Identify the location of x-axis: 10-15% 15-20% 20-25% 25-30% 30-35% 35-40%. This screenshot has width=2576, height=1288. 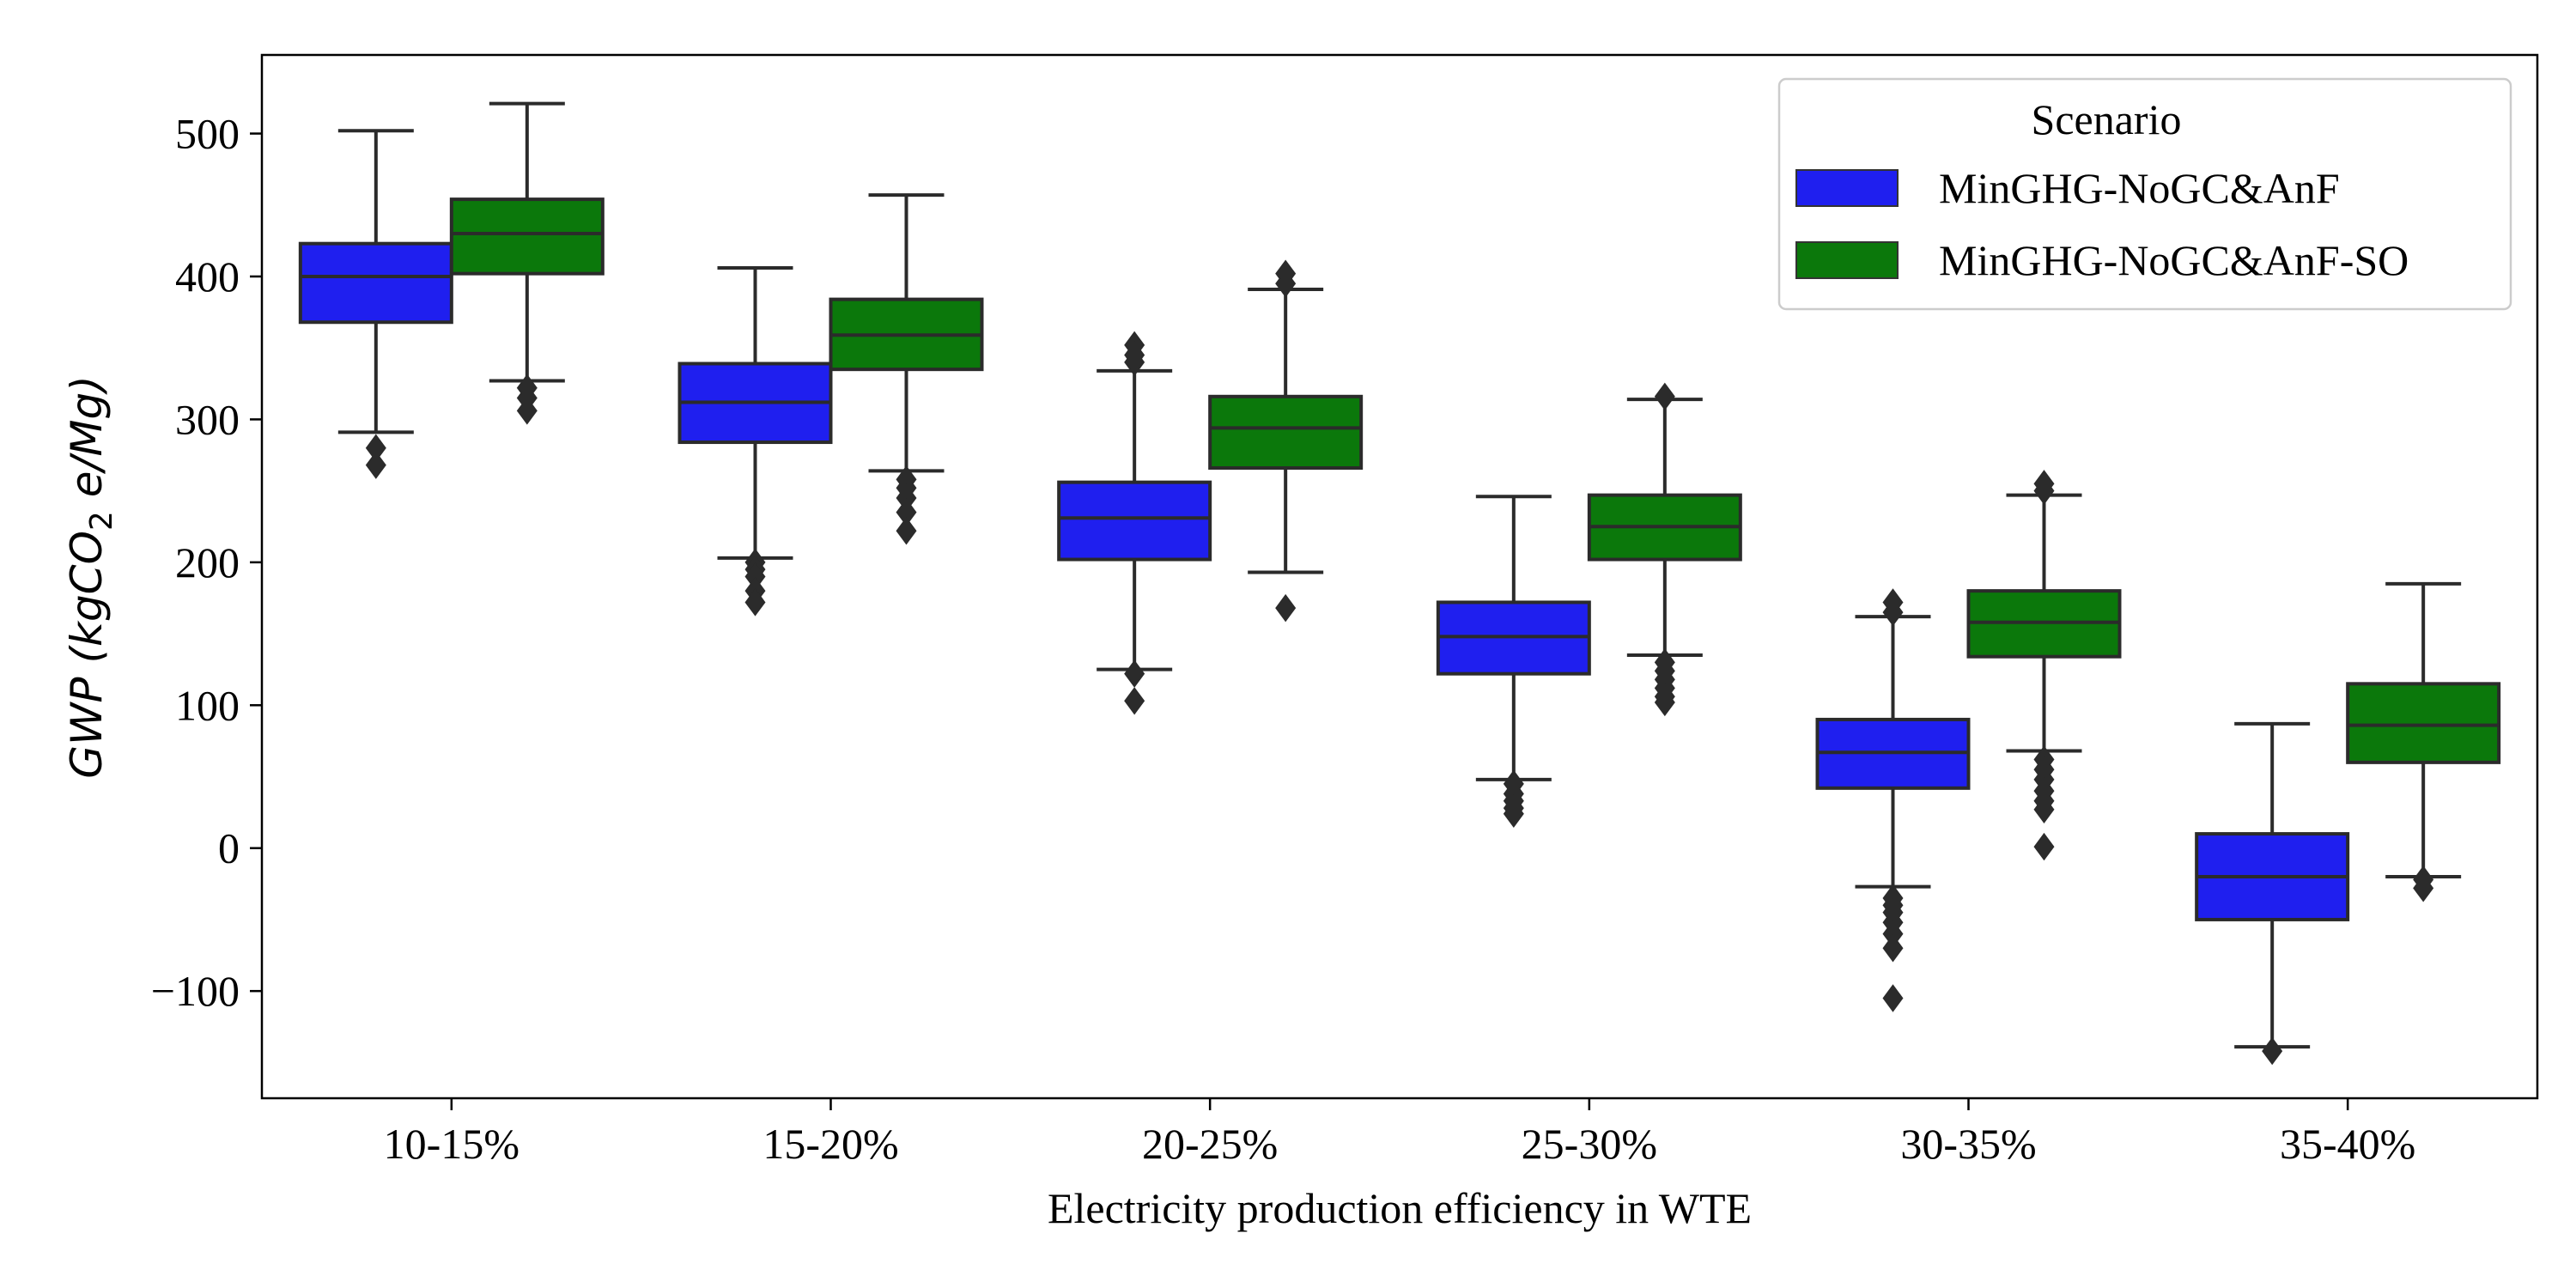
(1400, 1133).